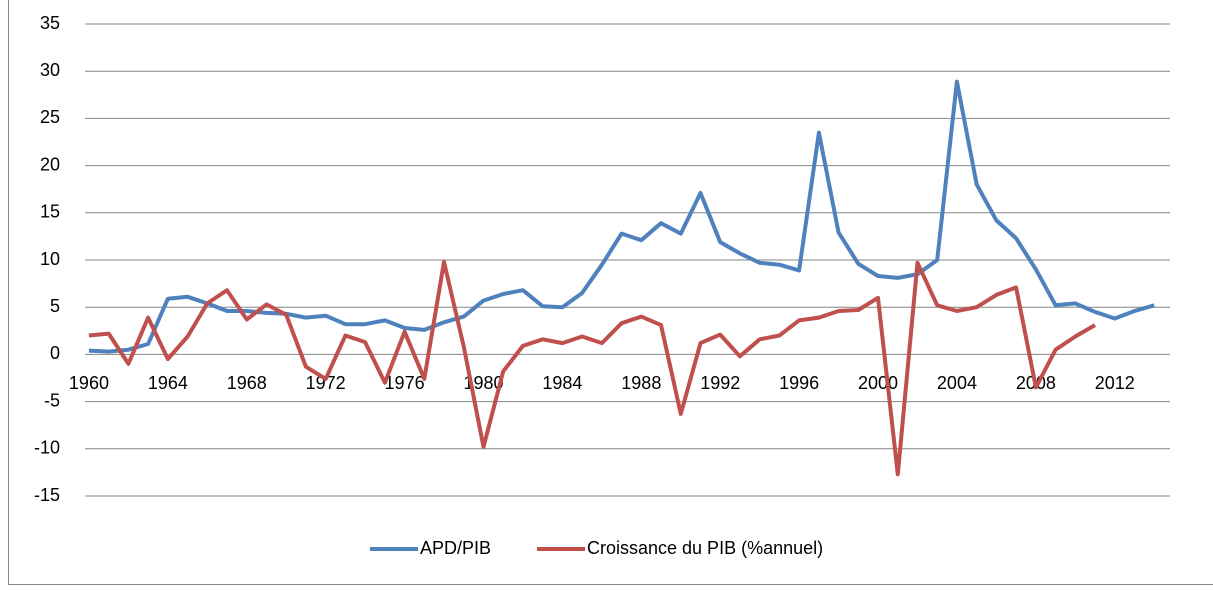 The height and width of the screenshot is (590, 1213). What do you see at coordinates (878, 383) in the screenshot?
I see `x-tick-label: 2000` at bounding box center [878, 383].